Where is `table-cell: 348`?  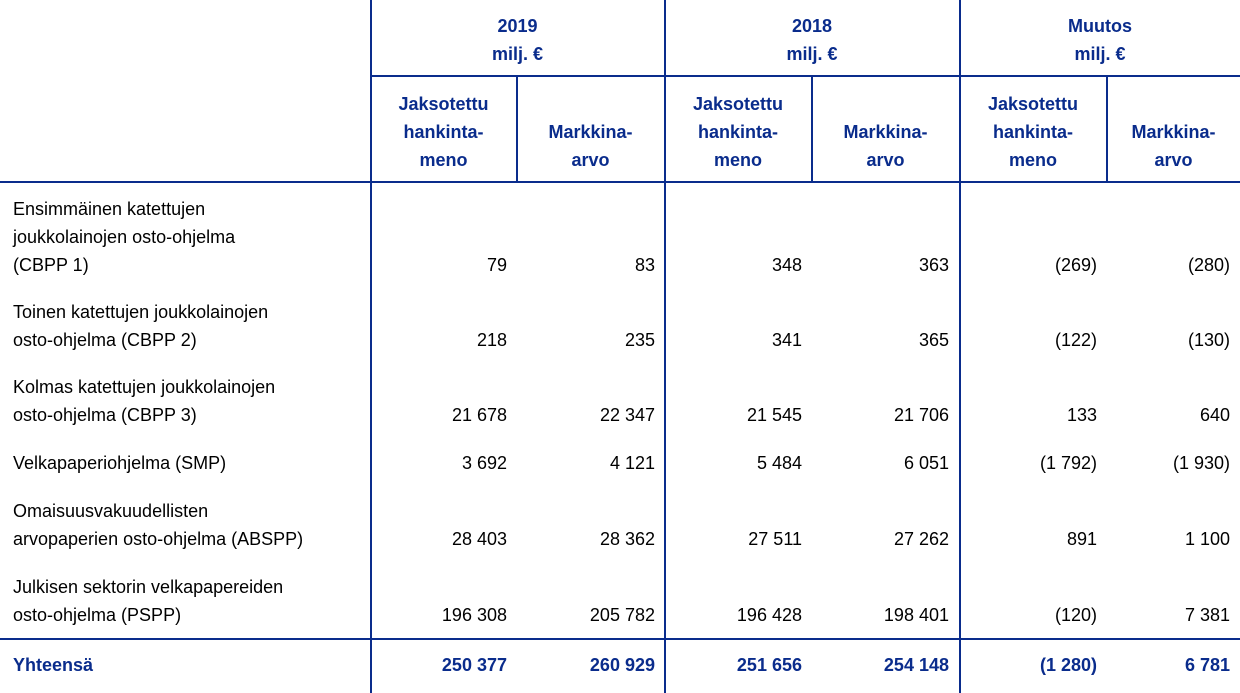
table-cell: 348 is located at coordinates (786, 265).